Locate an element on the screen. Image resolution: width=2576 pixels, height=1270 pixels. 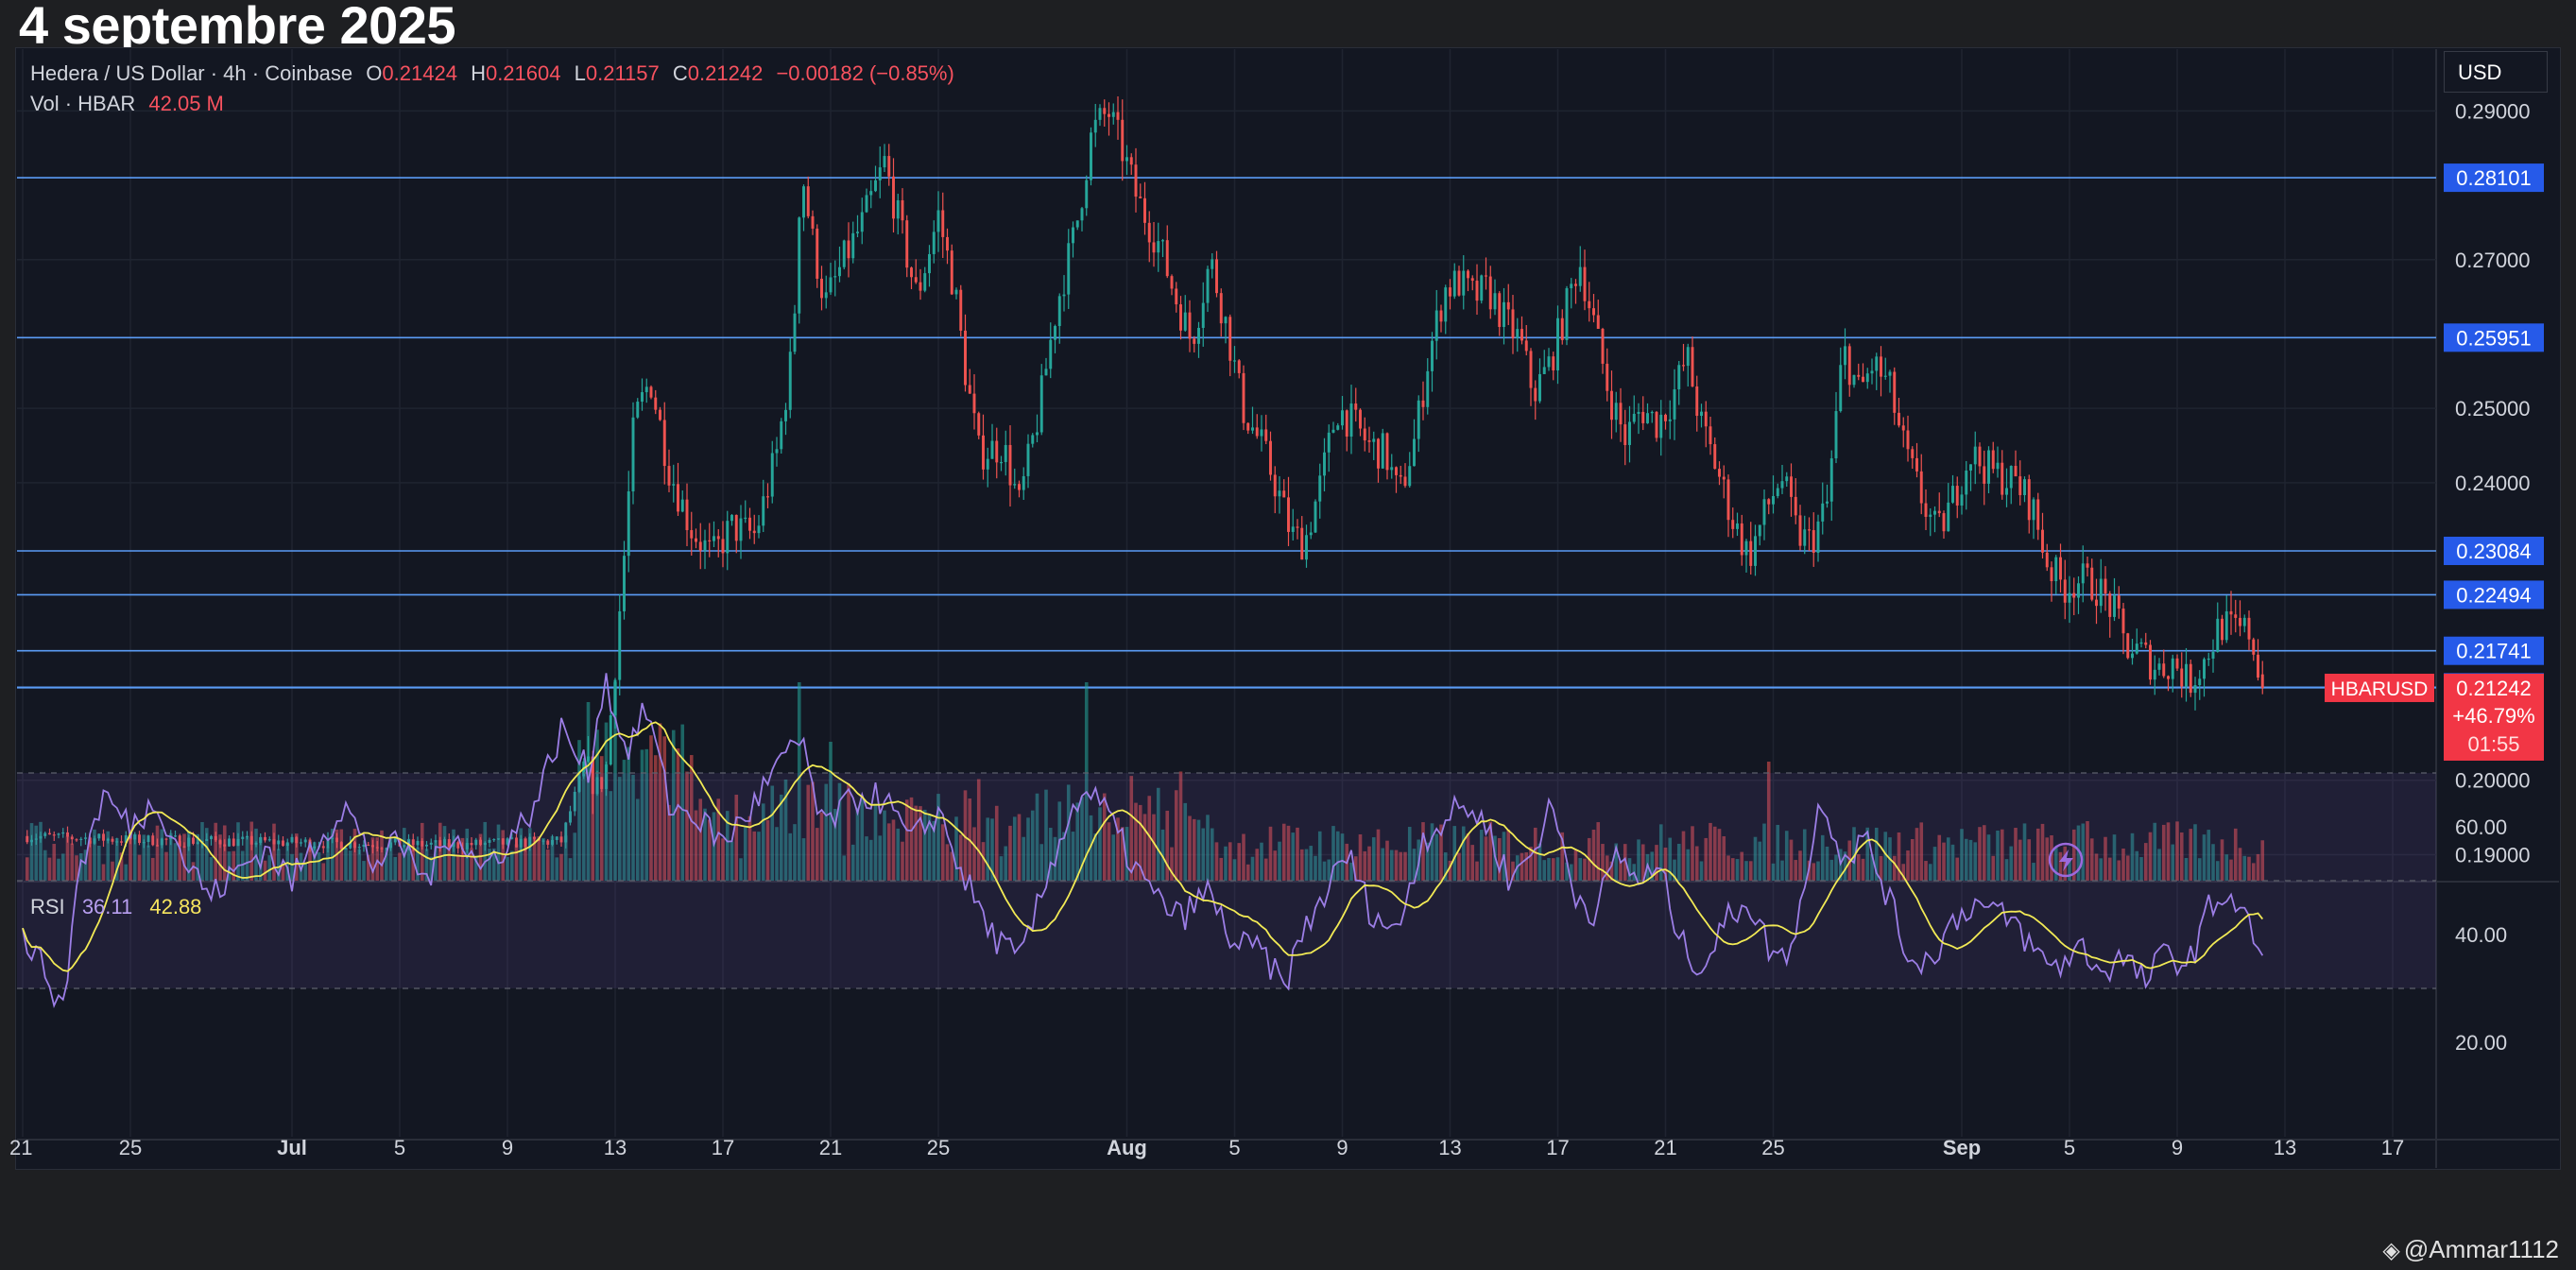
symbol-label: Hedera / US Dollar · 4h · Coinbase is located at coordinates (191, 73).